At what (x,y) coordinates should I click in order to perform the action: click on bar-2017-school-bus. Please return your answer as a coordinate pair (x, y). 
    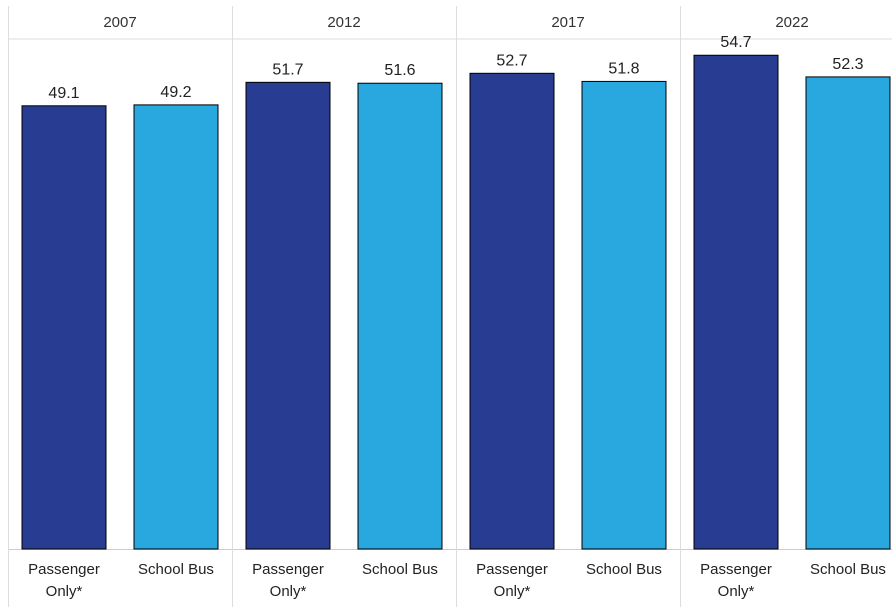
    Looking at the image, I should click on (624, 315).